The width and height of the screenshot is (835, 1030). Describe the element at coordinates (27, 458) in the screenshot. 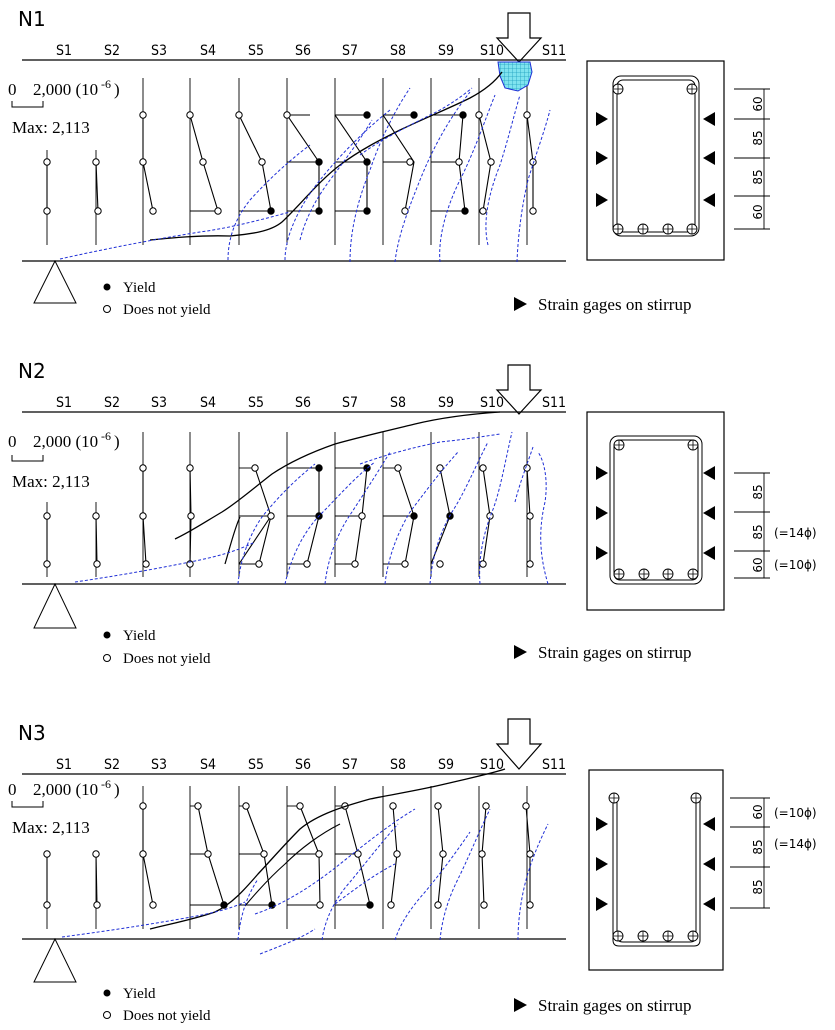

I see `scale-bar` at that location.